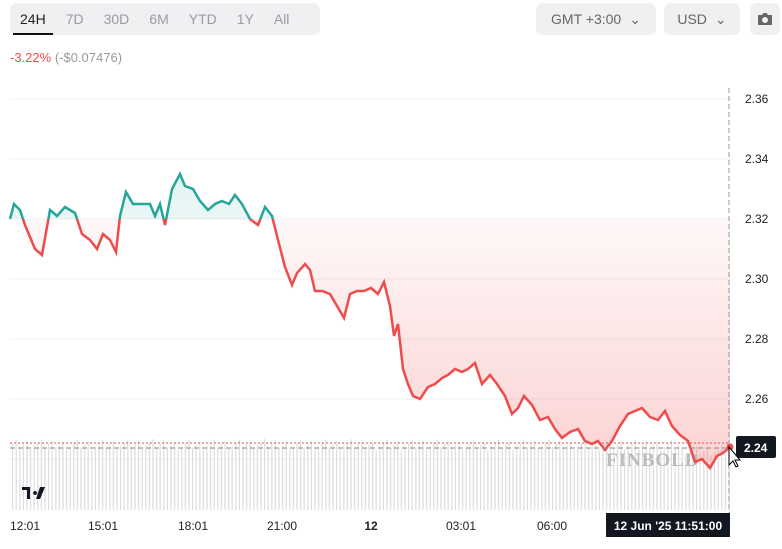 The image size is (782, 549). What do you see at coordinates (141, 195) in the screenshot?
I see `price-line-up` at bounding box center [141, 195].